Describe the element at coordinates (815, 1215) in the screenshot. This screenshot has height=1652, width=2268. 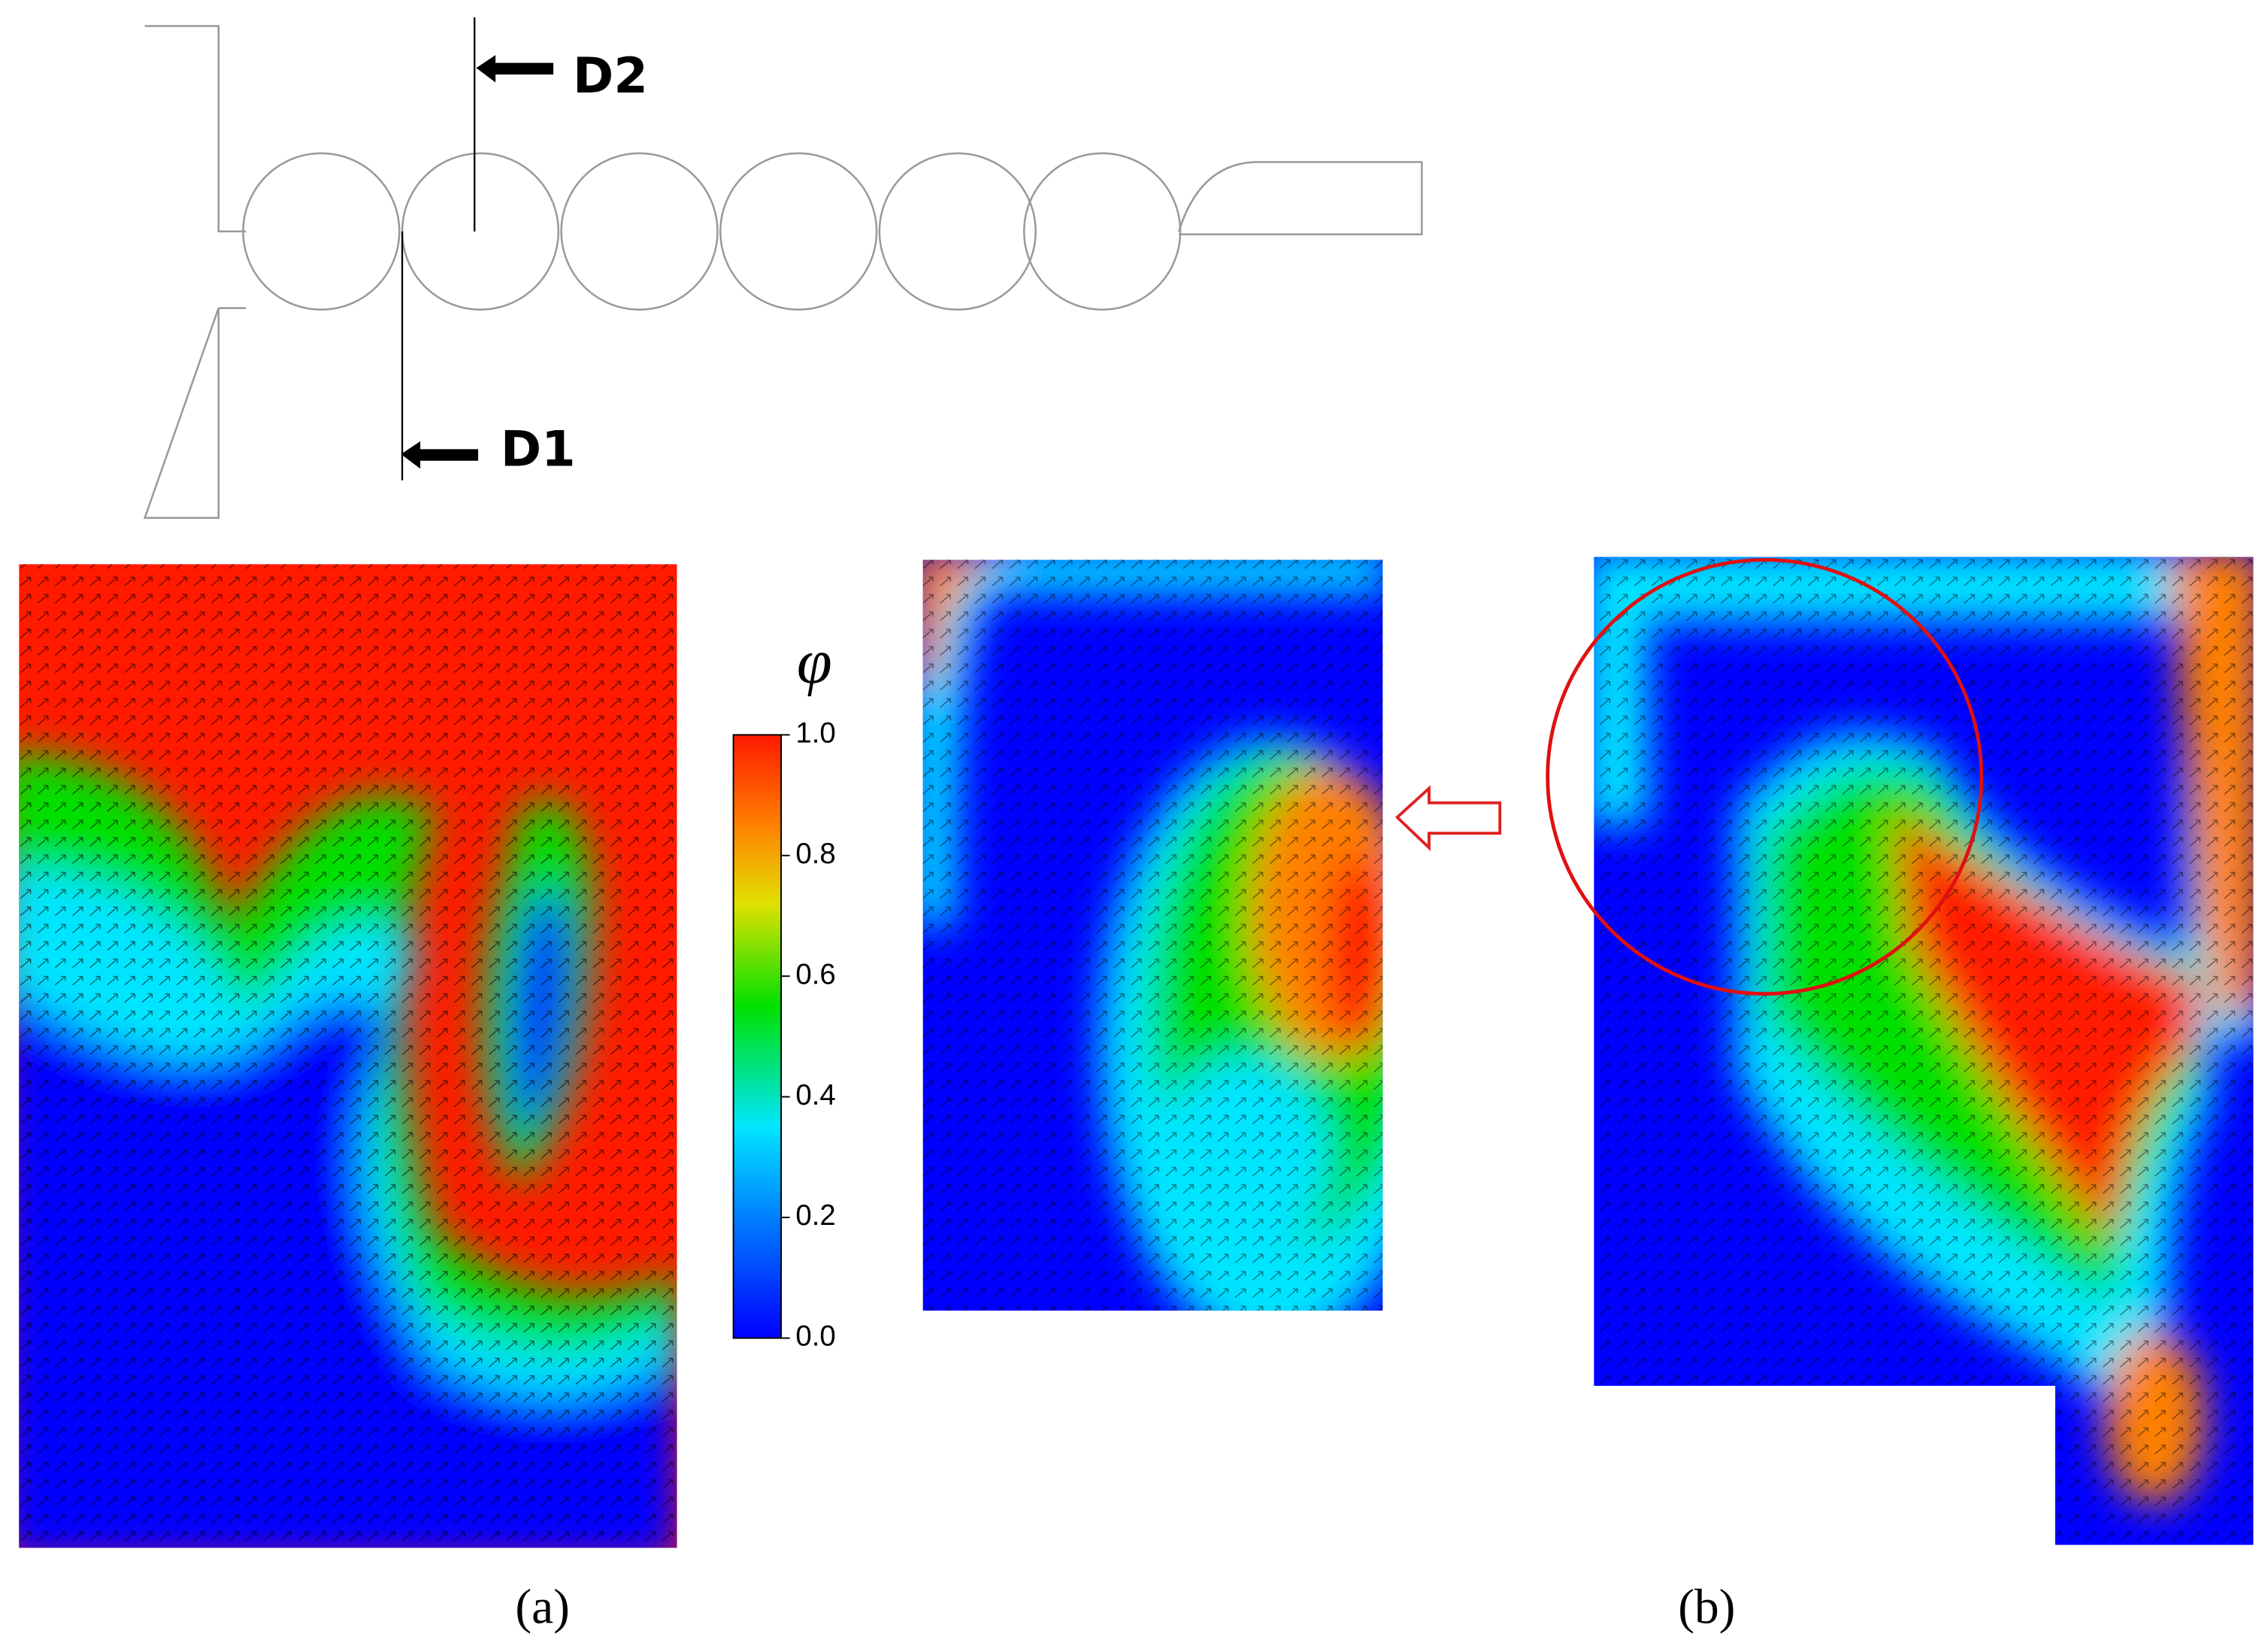
I see `colorbar-tick-label: 0.2` at that location.